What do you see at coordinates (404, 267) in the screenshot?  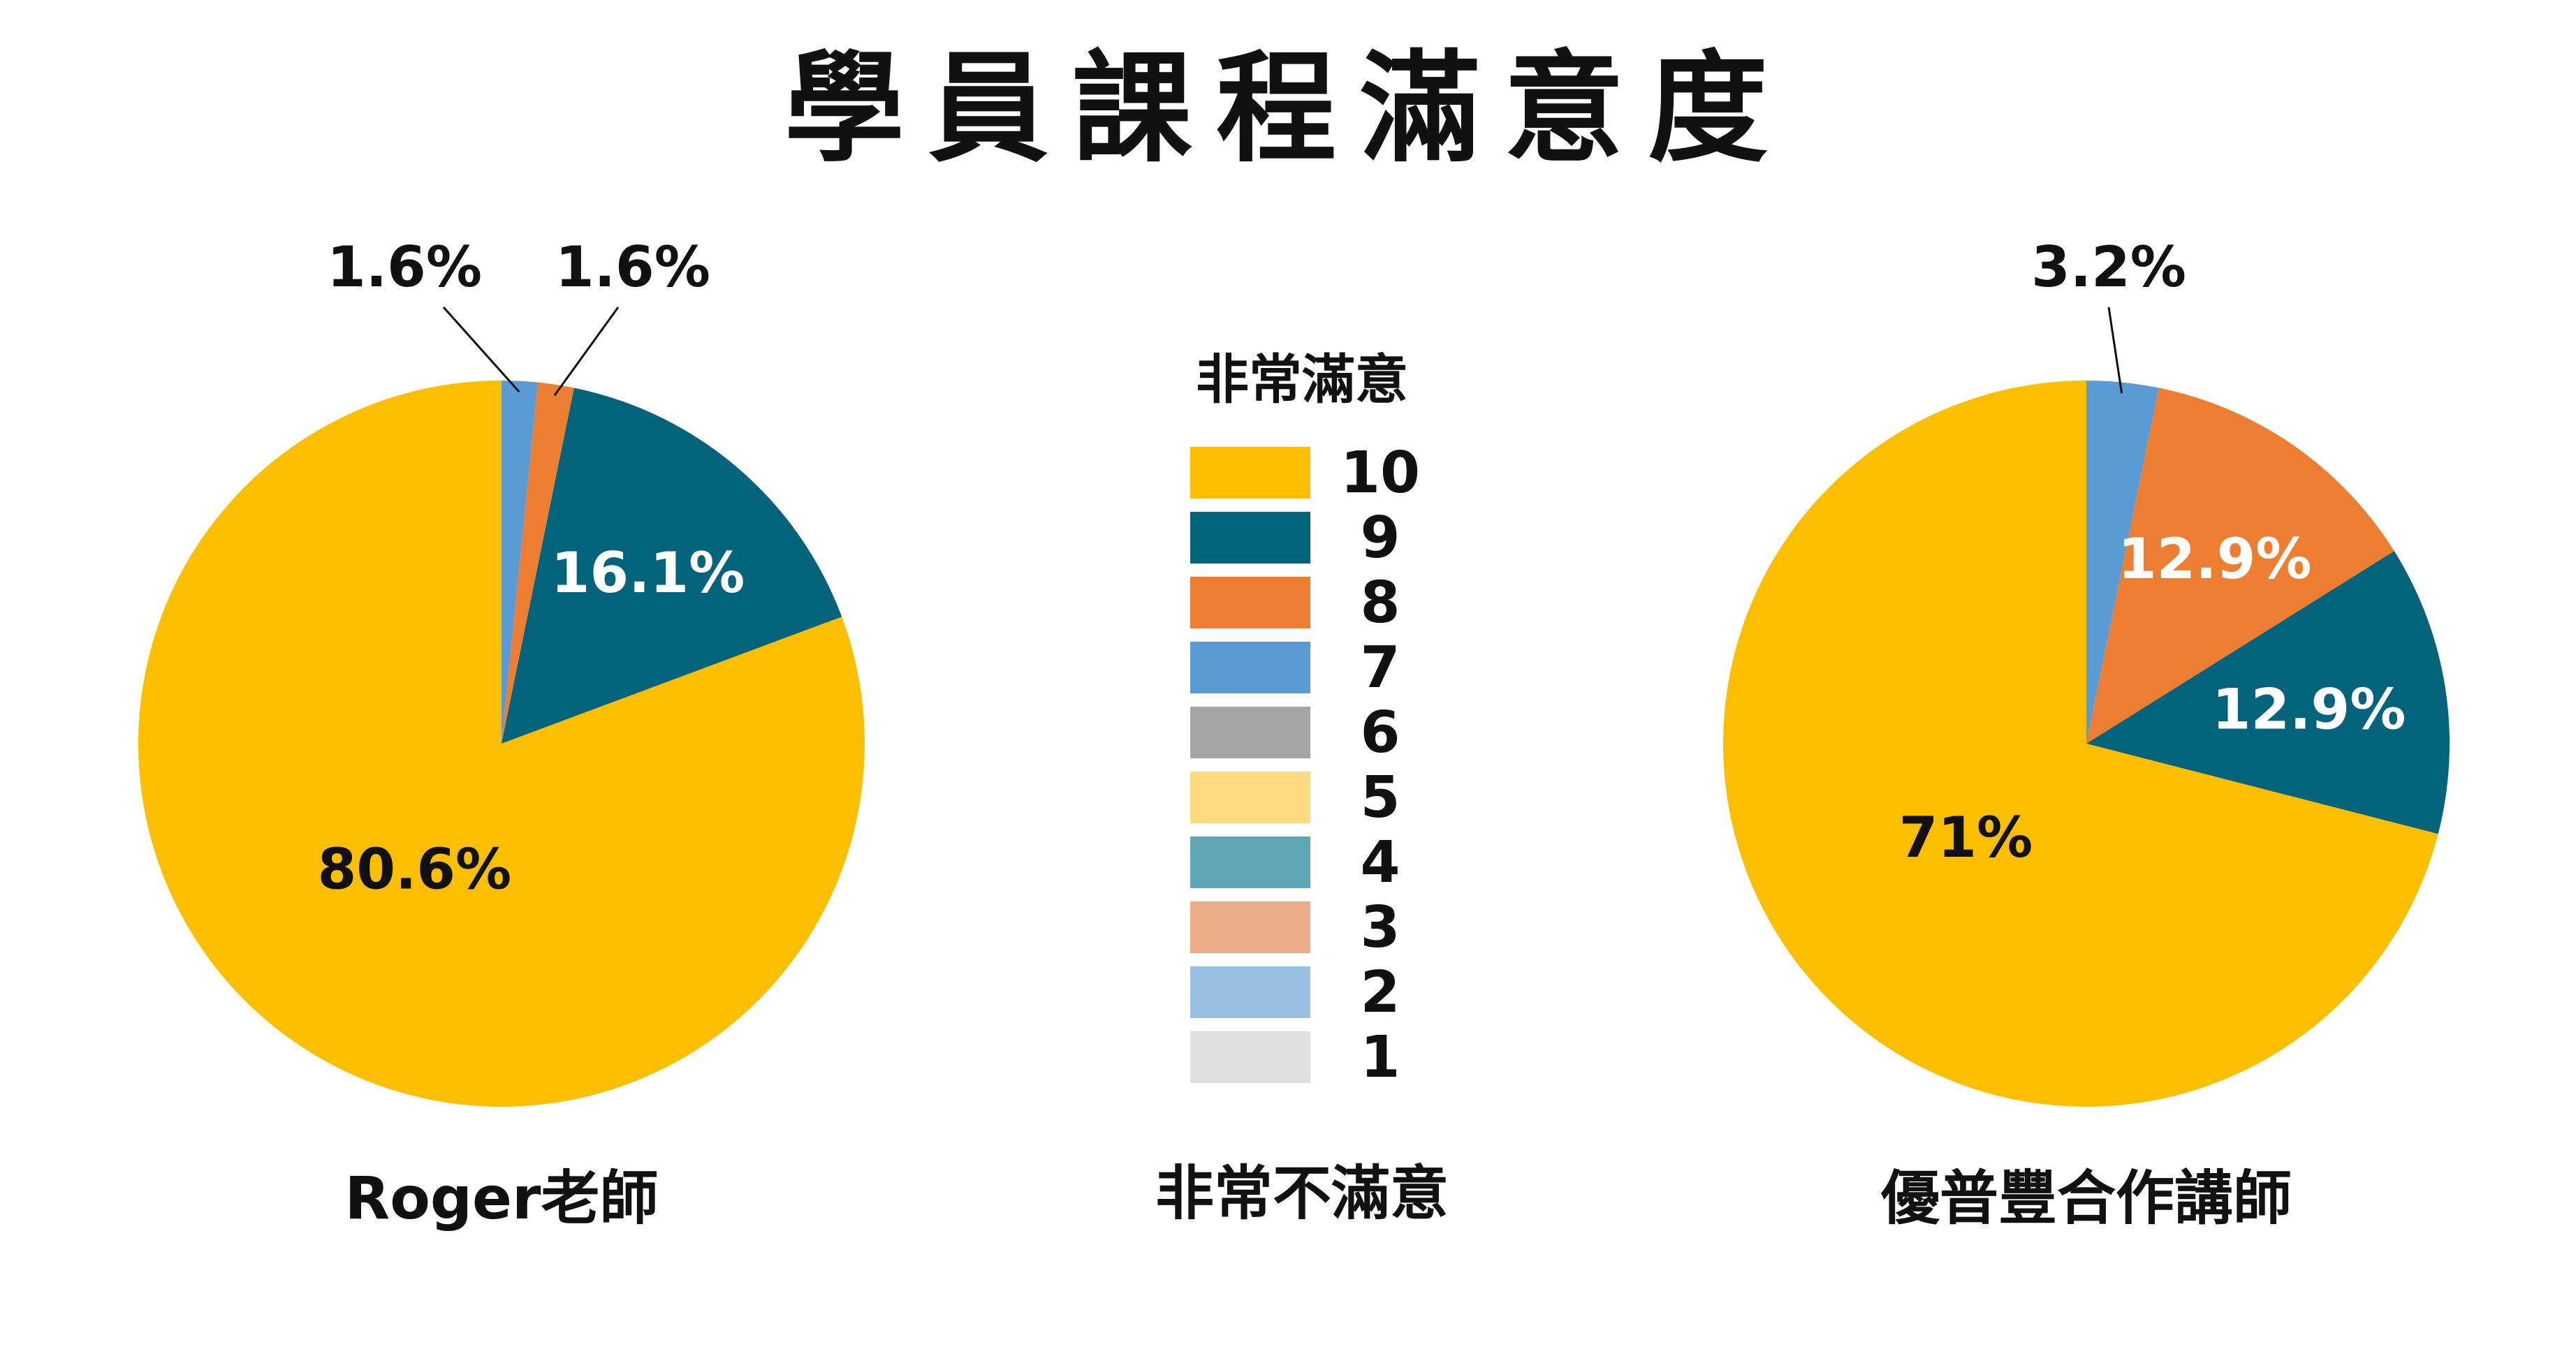 I see `pie-roger-data-label-7: 1.6%` at bounding box center [404, 267].